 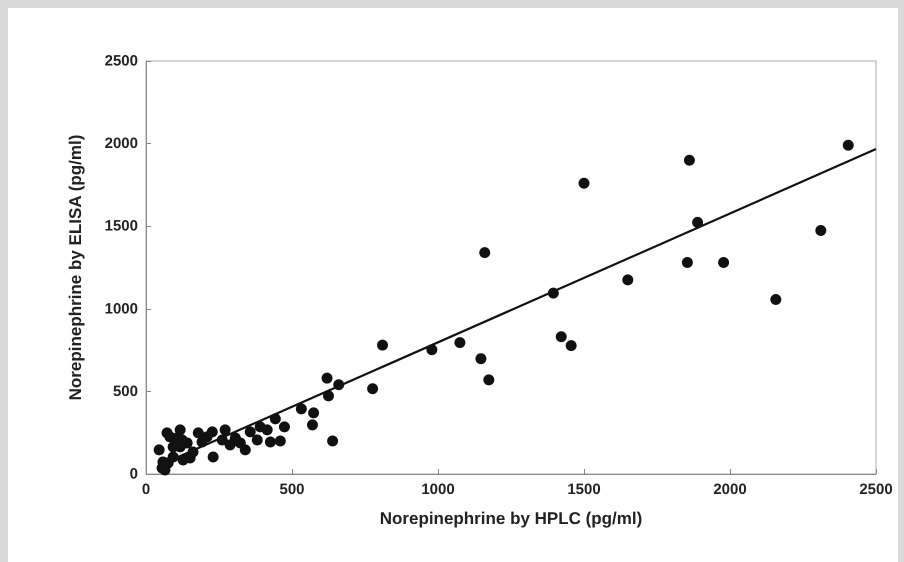 I want to click on x-tick-label: 1000, so click(x=438, y=489).